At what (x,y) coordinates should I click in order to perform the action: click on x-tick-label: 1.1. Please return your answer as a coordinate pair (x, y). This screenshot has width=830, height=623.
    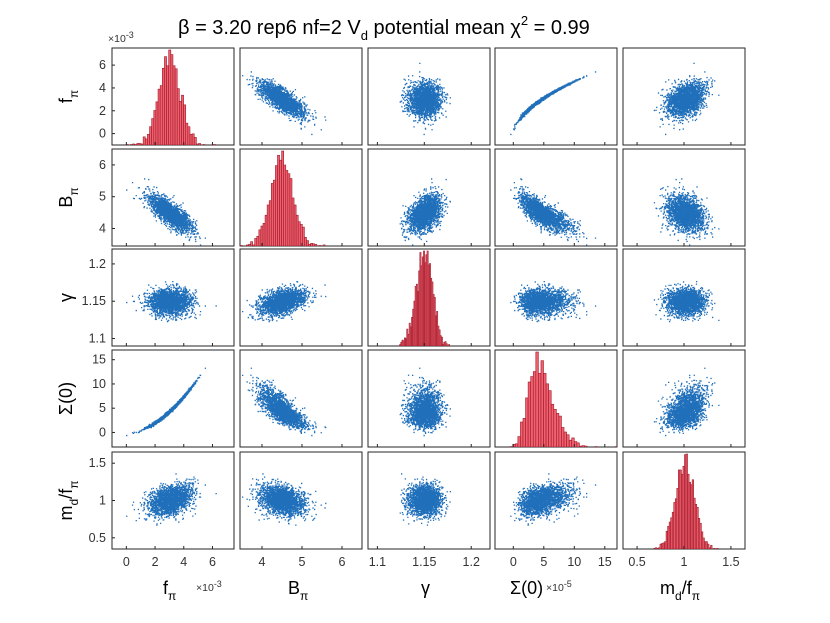
    Looking at the image, I should click on (377, 562).